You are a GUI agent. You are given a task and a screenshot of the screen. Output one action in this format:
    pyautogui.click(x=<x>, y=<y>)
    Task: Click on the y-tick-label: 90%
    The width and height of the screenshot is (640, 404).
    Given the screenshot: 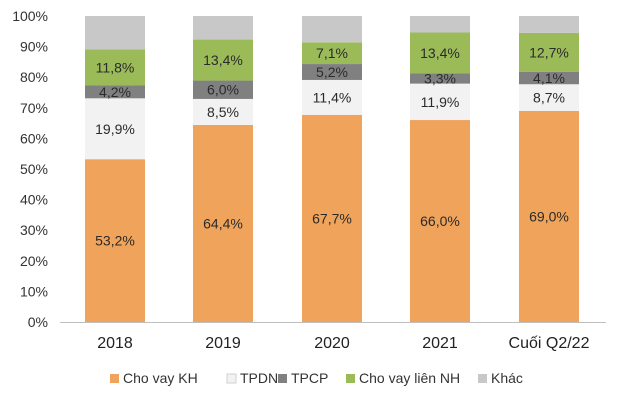 What is the action you would take?
    pyautogui.click(x=34, y=47)
    